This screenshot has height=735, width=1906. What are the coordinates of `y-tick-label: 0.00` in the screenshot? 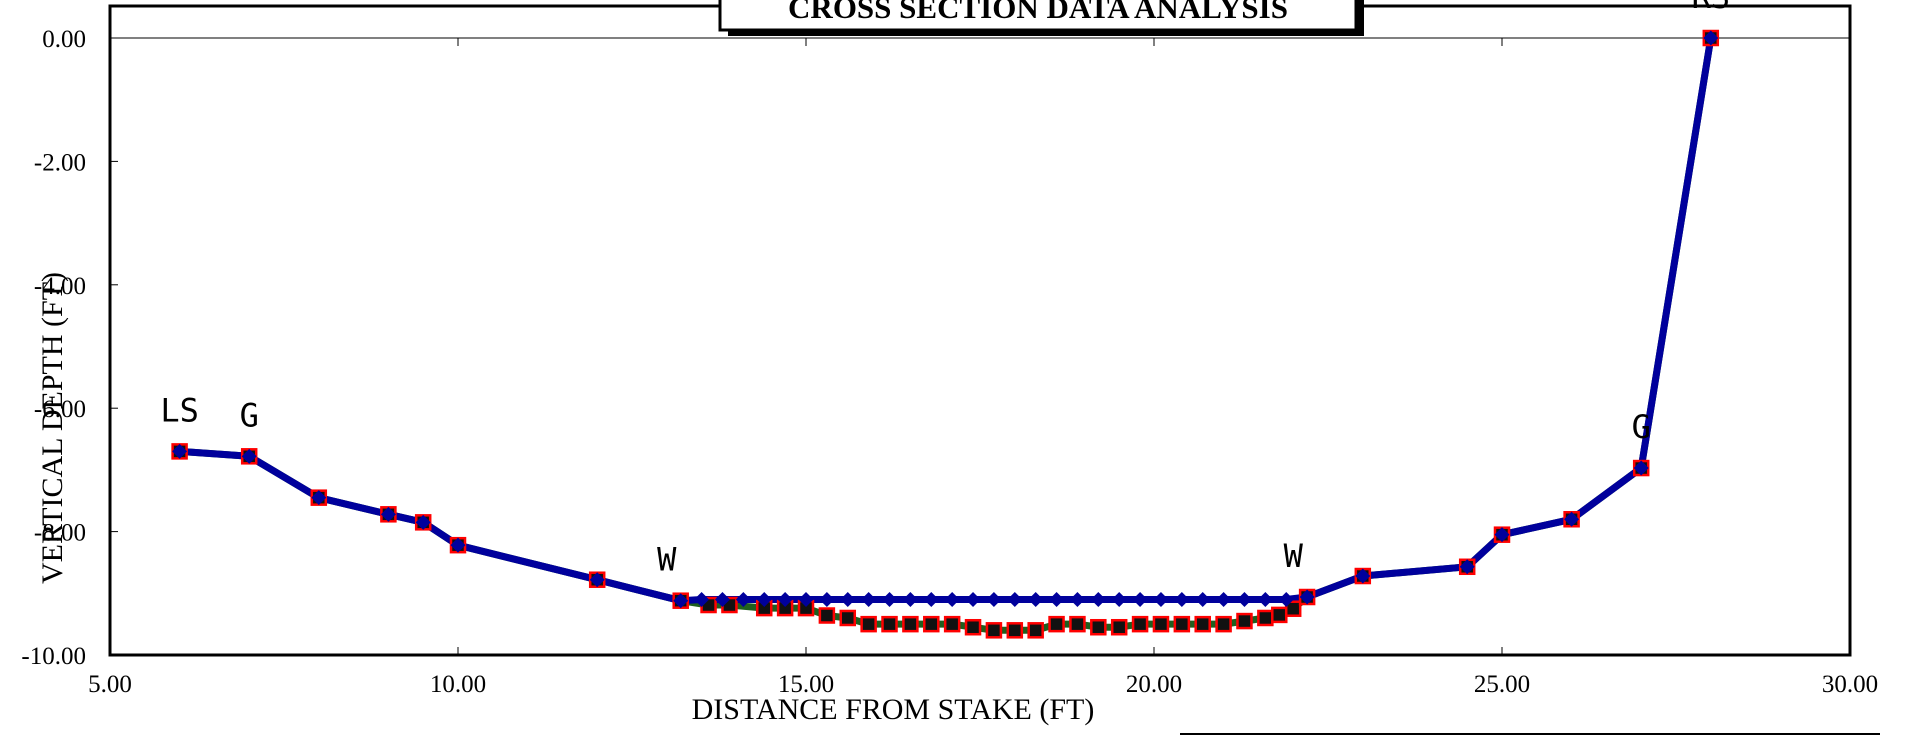 It's located at (64, 39).